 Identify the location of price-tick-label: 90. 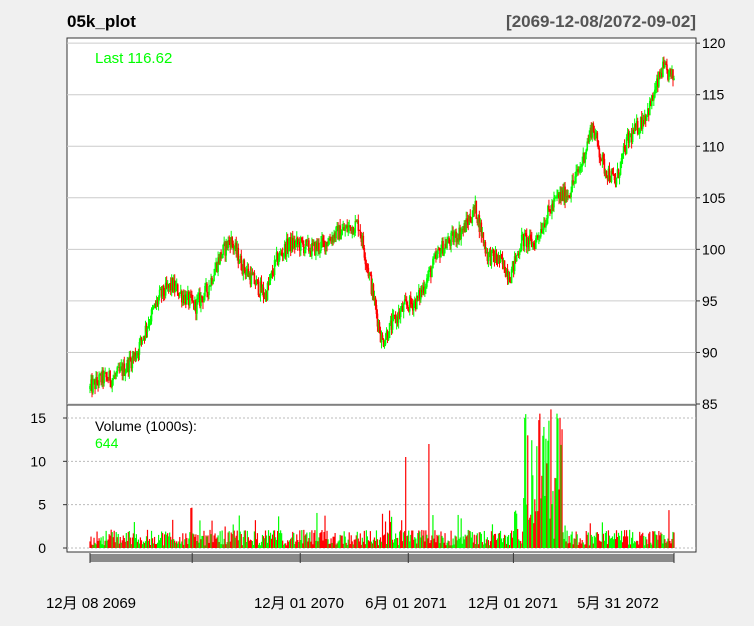
(710, 352).